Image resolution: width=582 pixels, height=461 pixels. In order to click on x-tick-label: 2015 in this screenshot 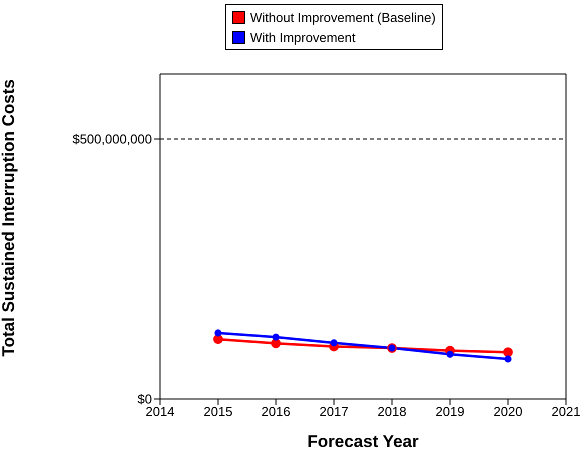, I will do `click(218, 412)`.